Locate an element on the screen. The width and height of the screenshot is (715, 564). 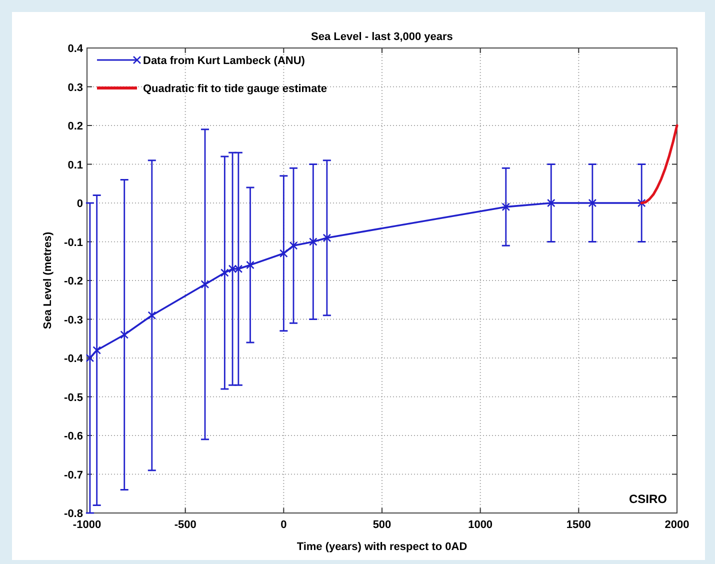
y-tick-label: -0.5 is located at coordinates (73, 398).